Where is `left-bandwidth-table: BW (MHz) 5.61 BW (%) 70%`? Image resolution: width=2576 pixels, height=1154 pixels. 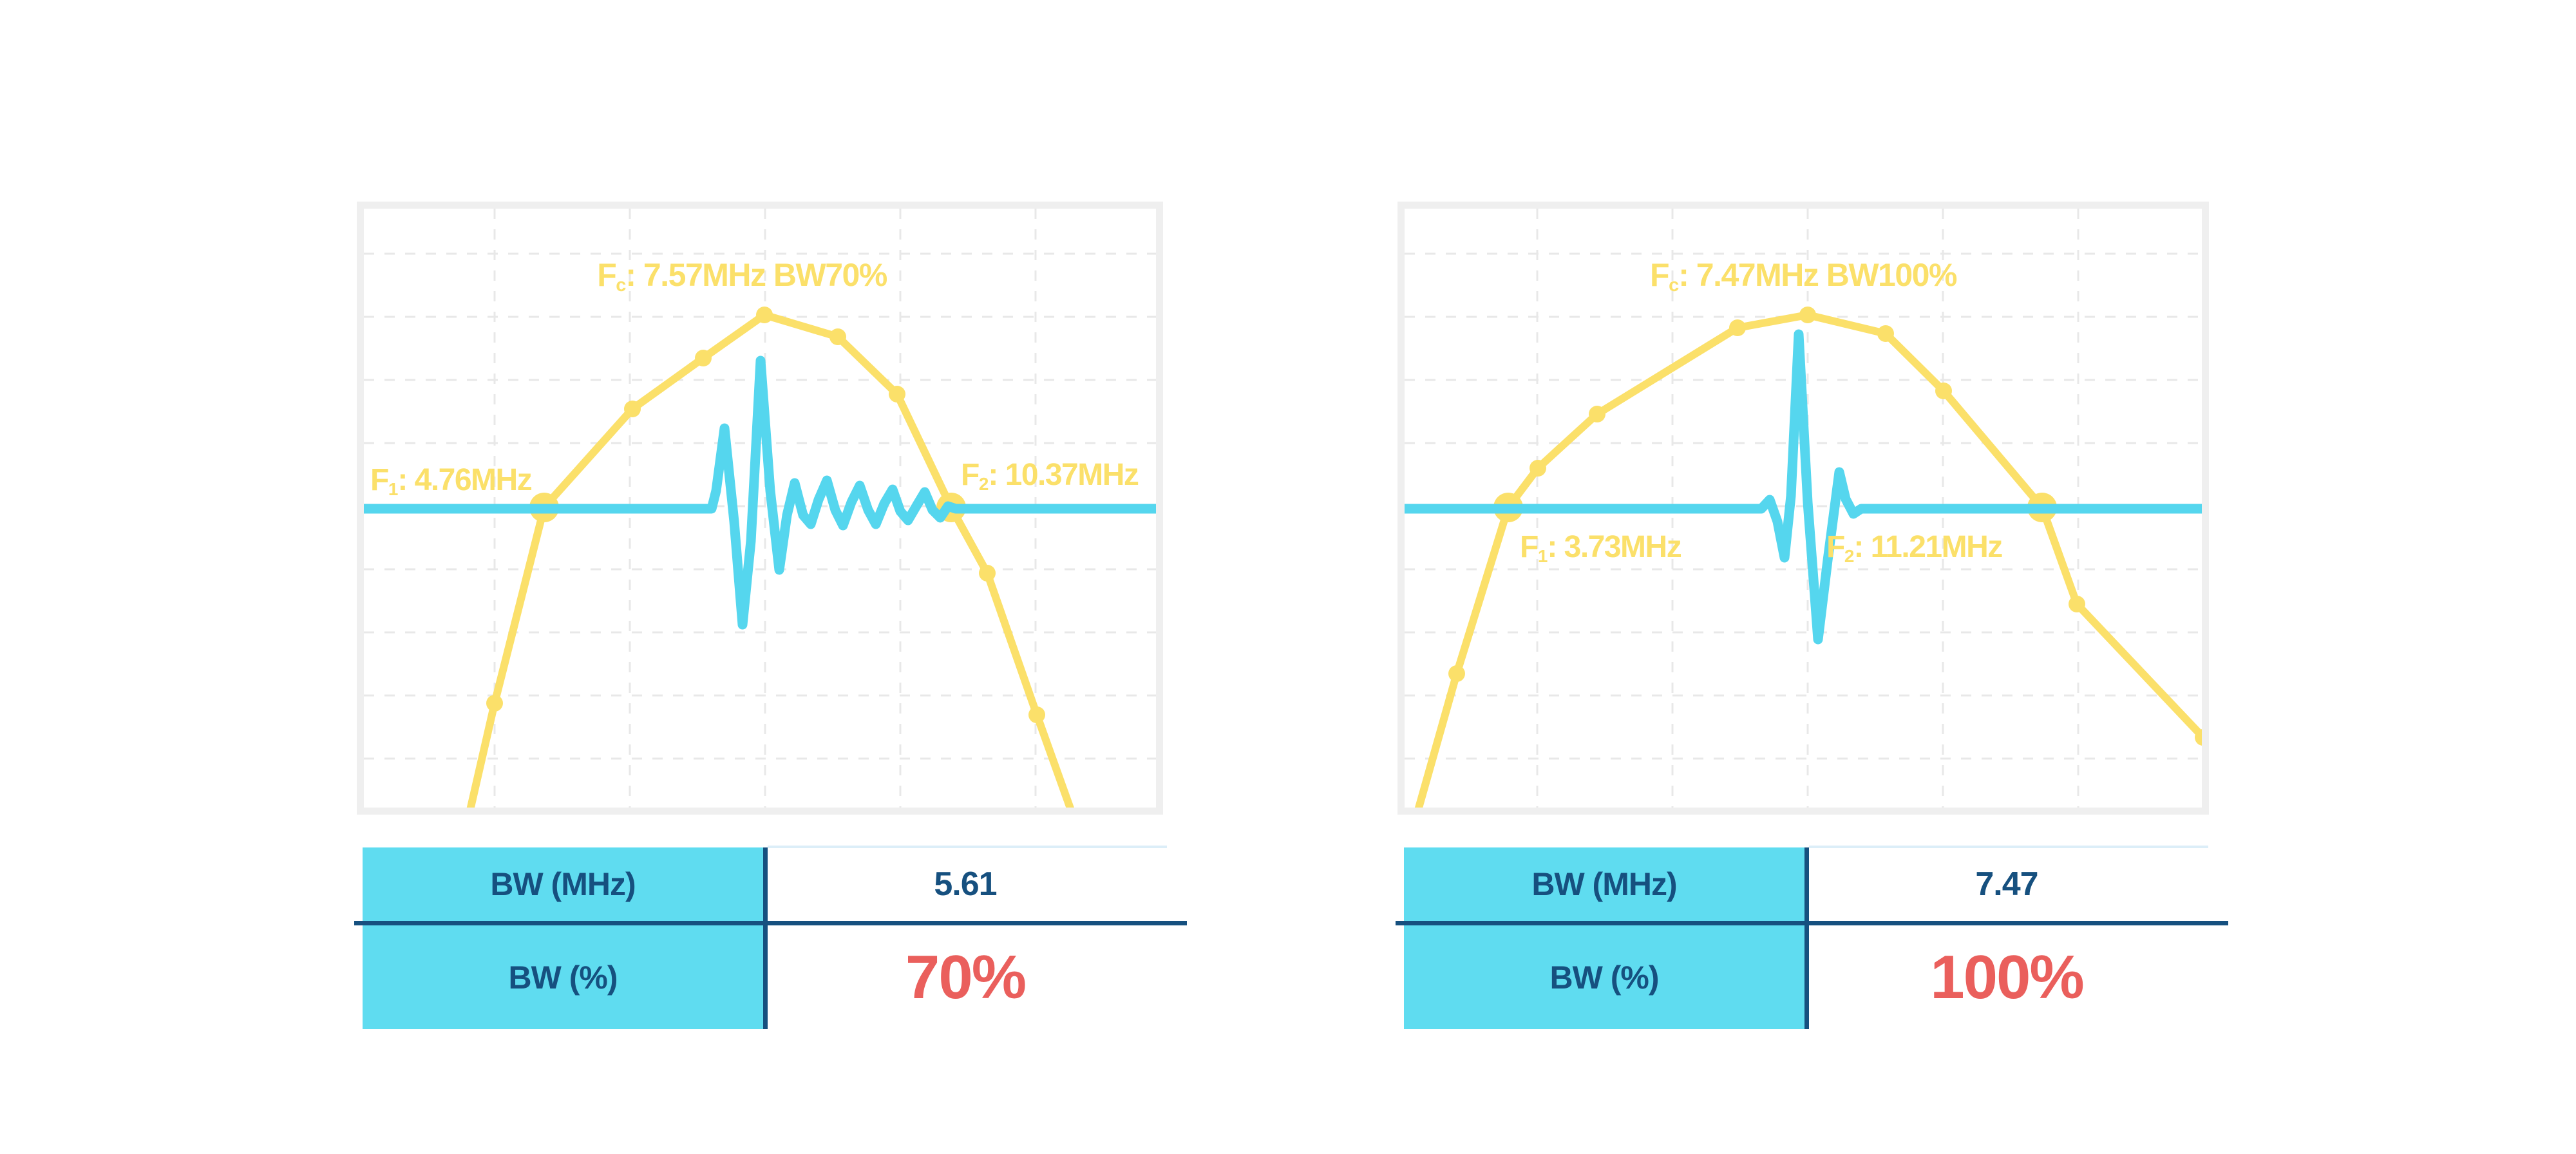 left-bandwidth-table: BW (MHz) 5.61 BW (%) 70% is located at coordinates (771, 937).